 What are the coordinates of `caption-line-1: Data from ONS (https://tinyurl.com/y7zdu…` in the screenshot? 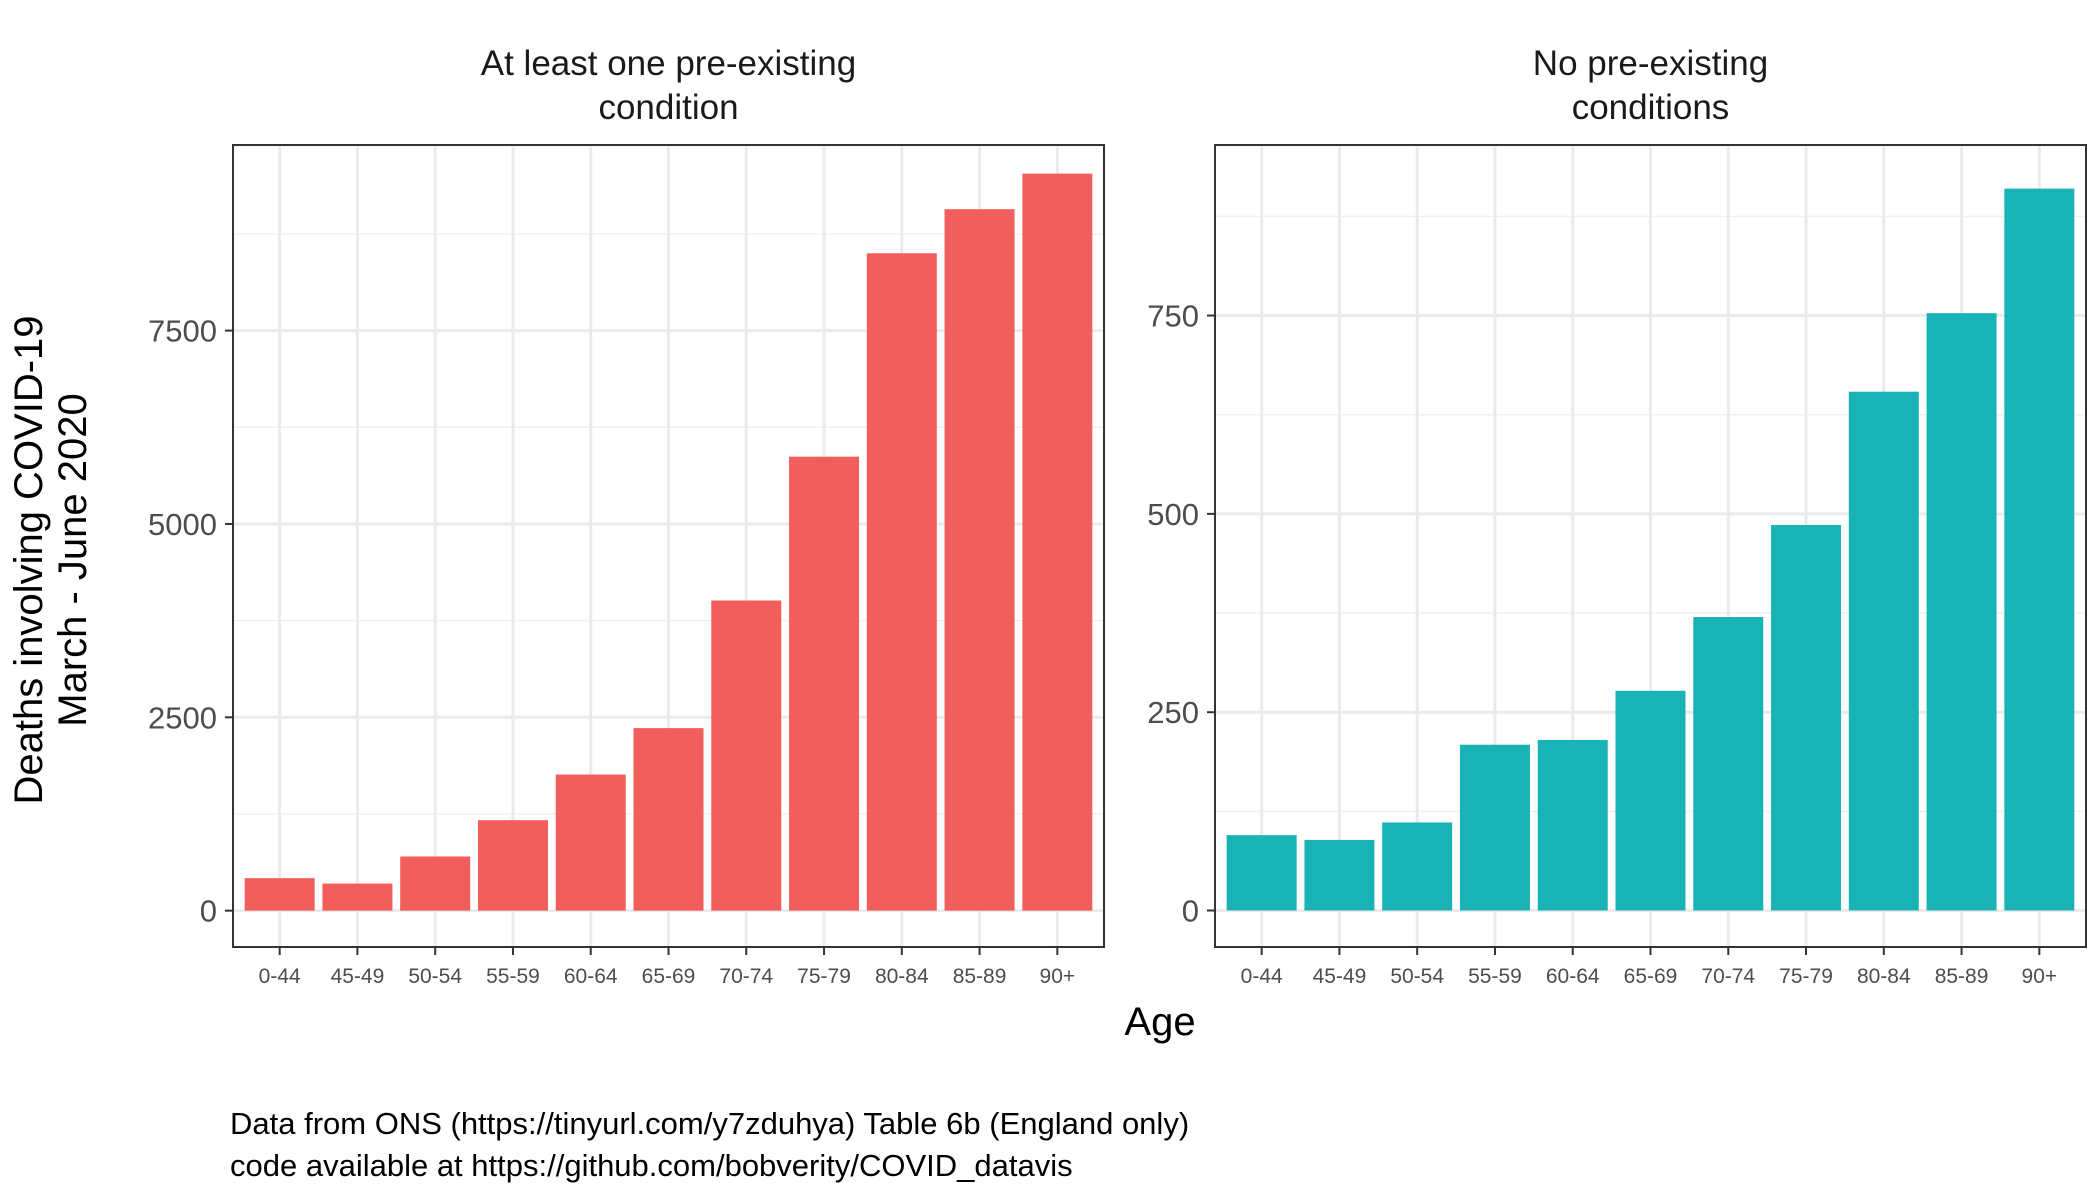 It's located at (709, 1123).